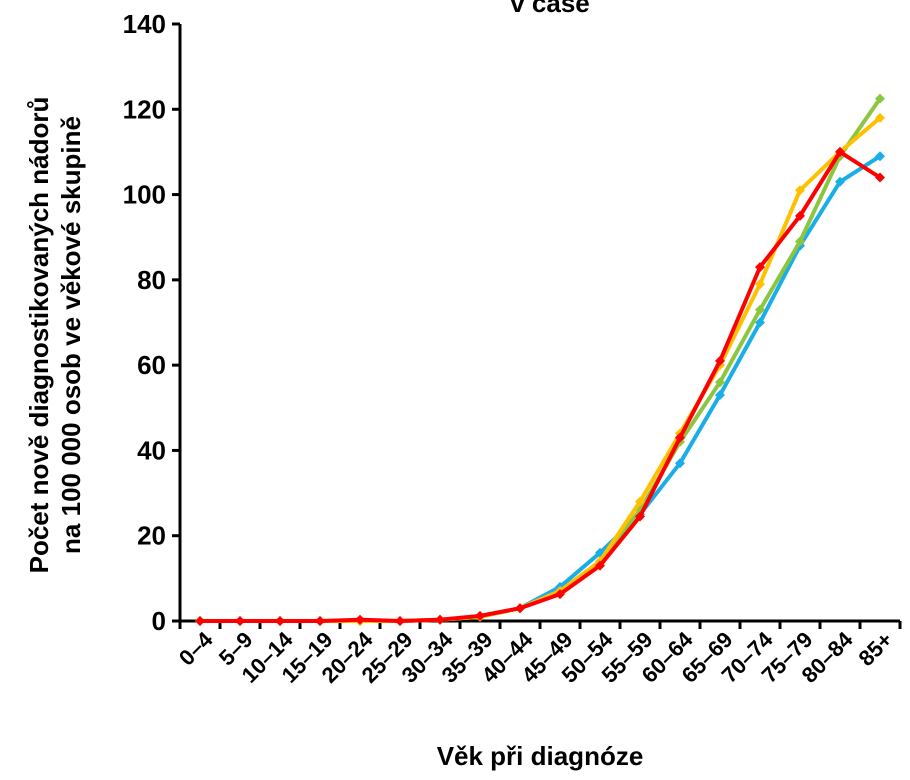  I want to click on y-axis-label-line-1: Počet nově diagnostikovaných nádorů, so click(39, 335).